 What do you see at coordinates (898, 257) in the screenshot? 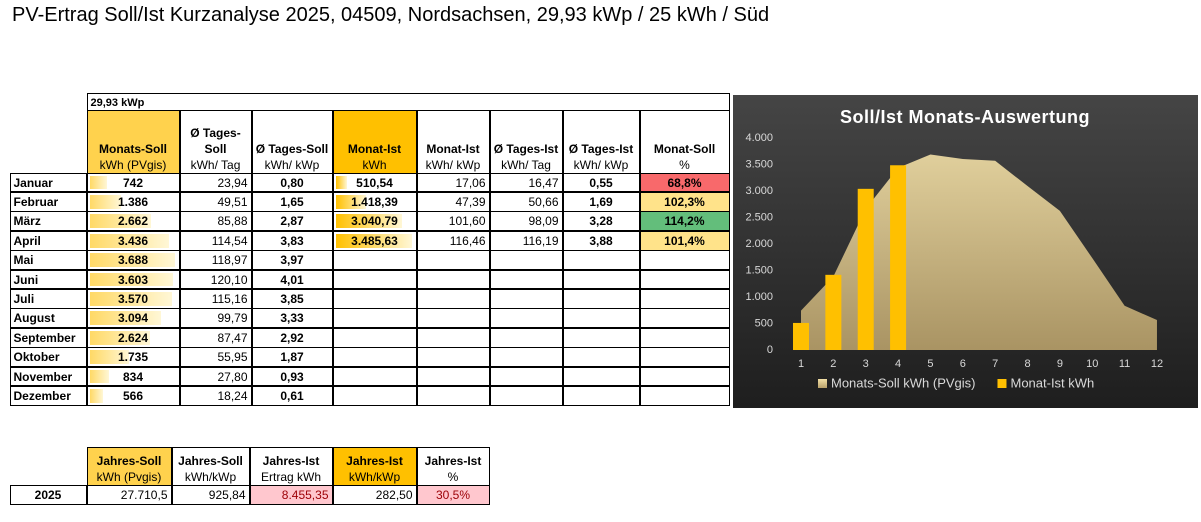
I see `bar` at bounding box center [898, 257].